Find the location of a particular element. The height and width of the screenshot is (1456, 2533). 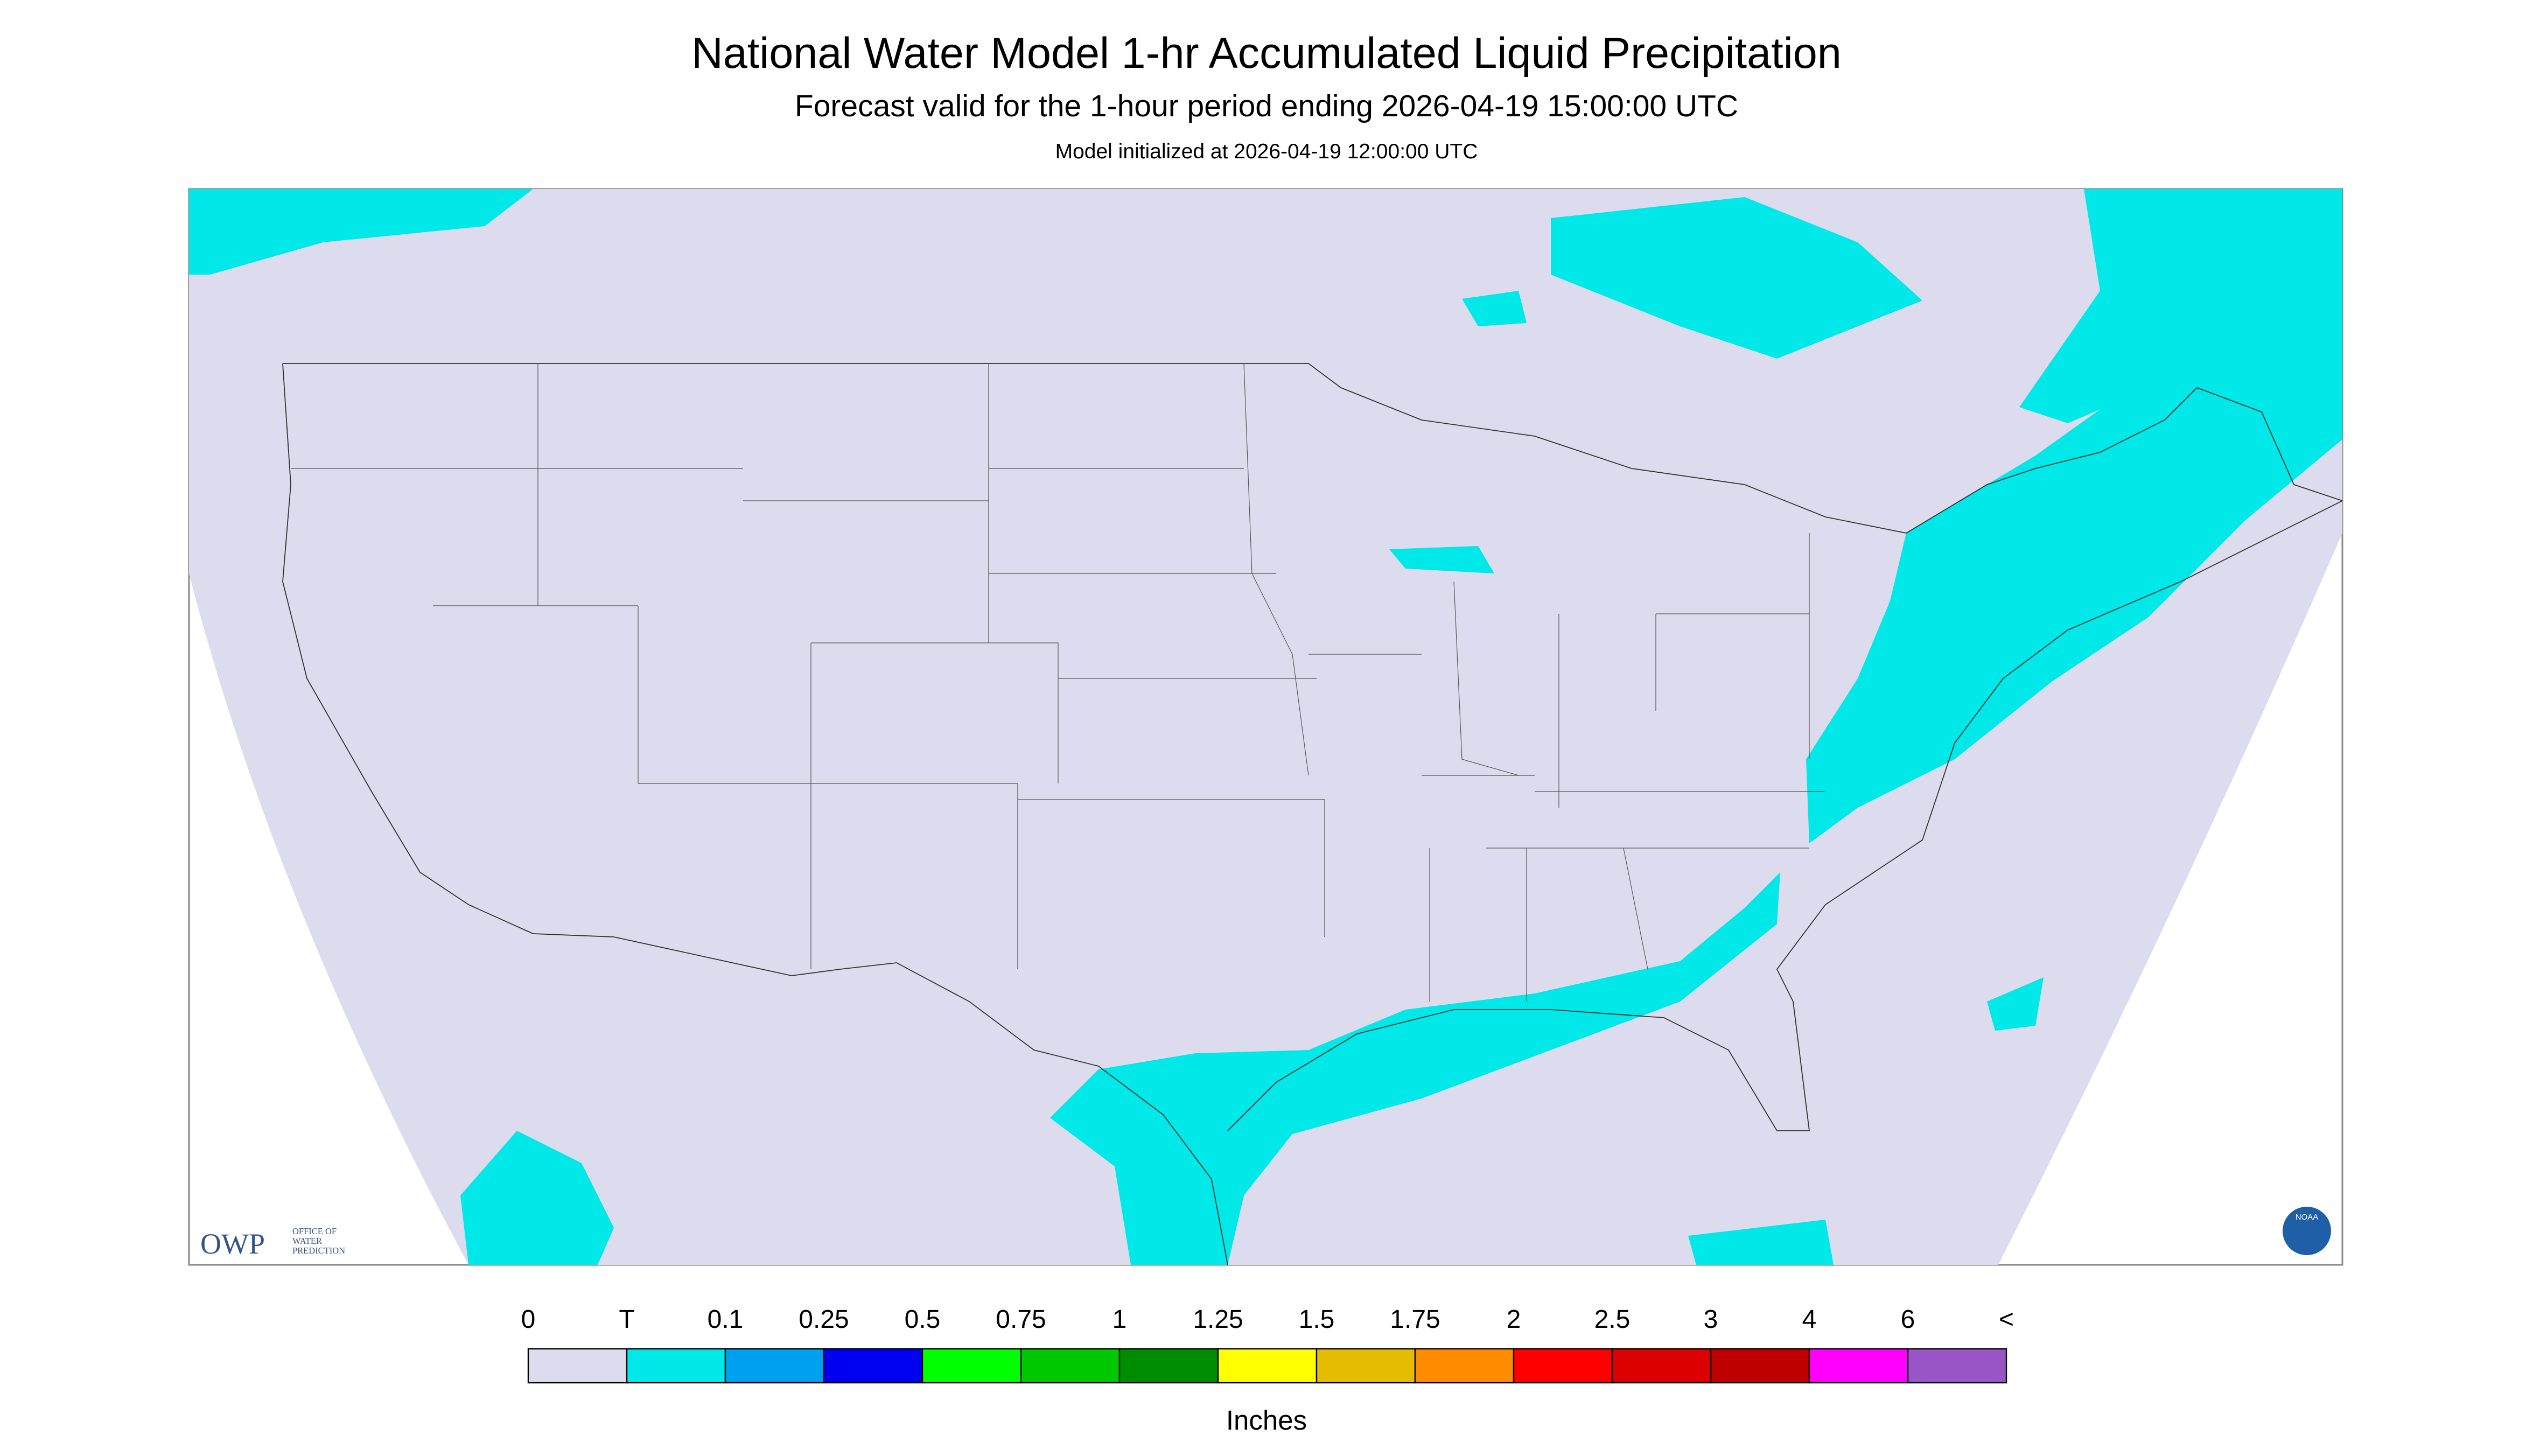

noaa-text: NOAA is located at coordinates (2307, 1217).